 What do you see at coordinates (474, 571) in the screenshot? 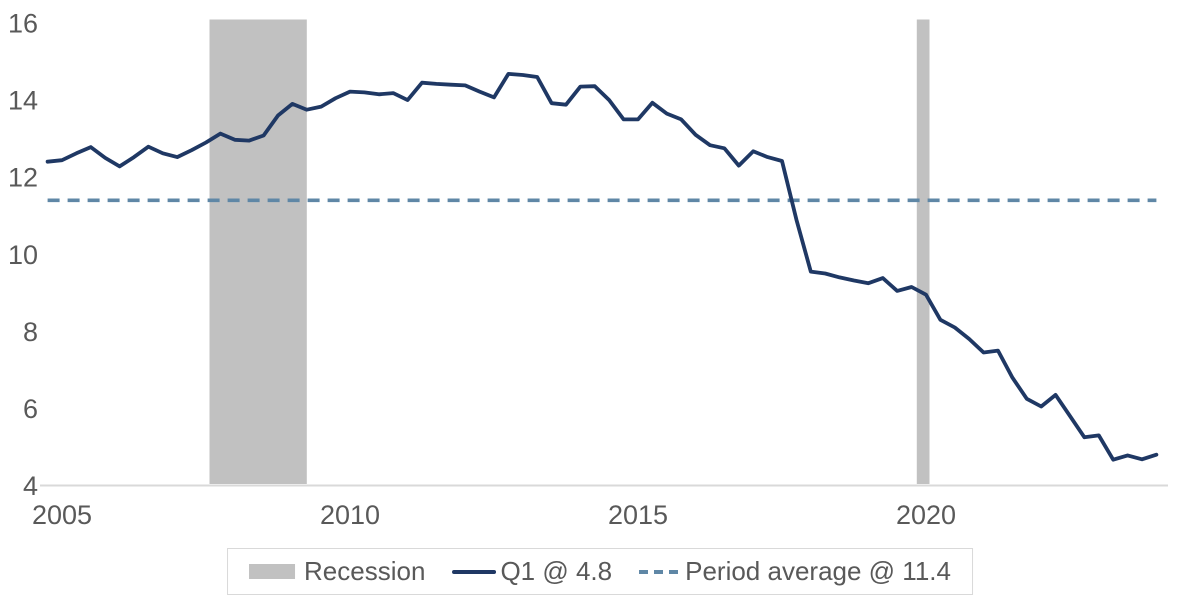
I see `q1-line-swatch` at bounding box center [474, 571].